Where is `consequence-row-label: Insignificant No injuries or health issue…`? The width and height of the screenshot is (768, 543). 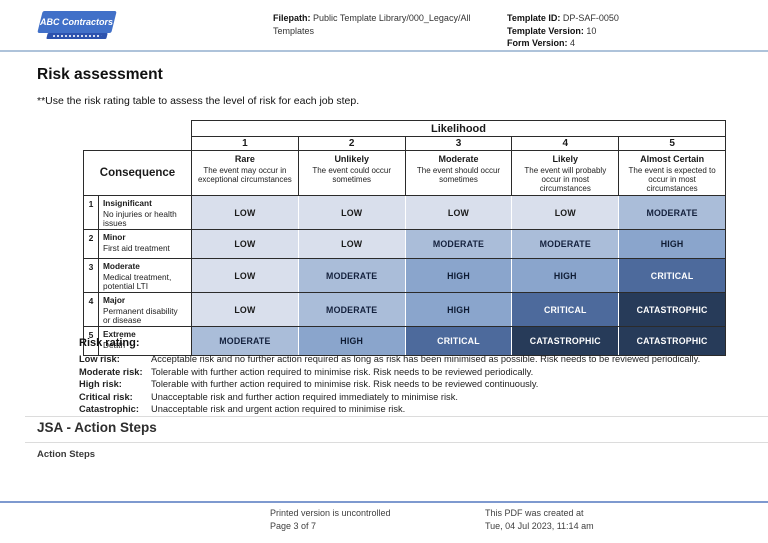 consequence-row-label: Insignificant No injuries or health issue… is located at coordinates (145, 212).